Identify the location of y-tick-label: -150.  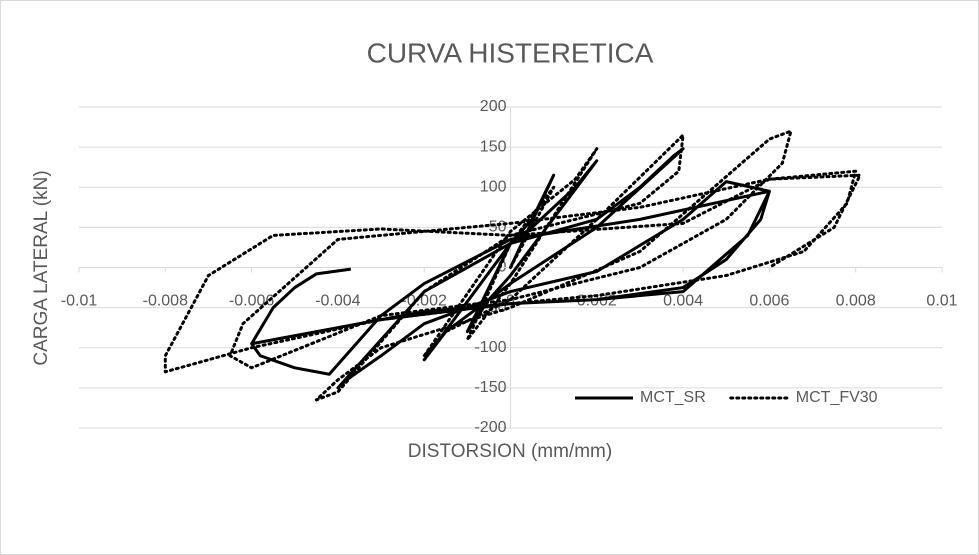
(490, 387).